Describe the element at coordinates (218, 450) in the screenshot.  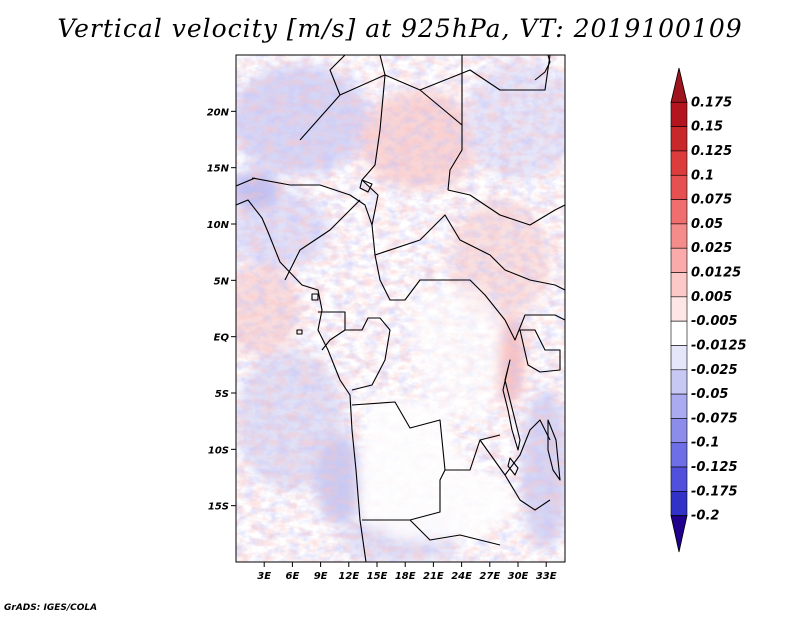
I see `lat-tick-label: 10S` at that location.